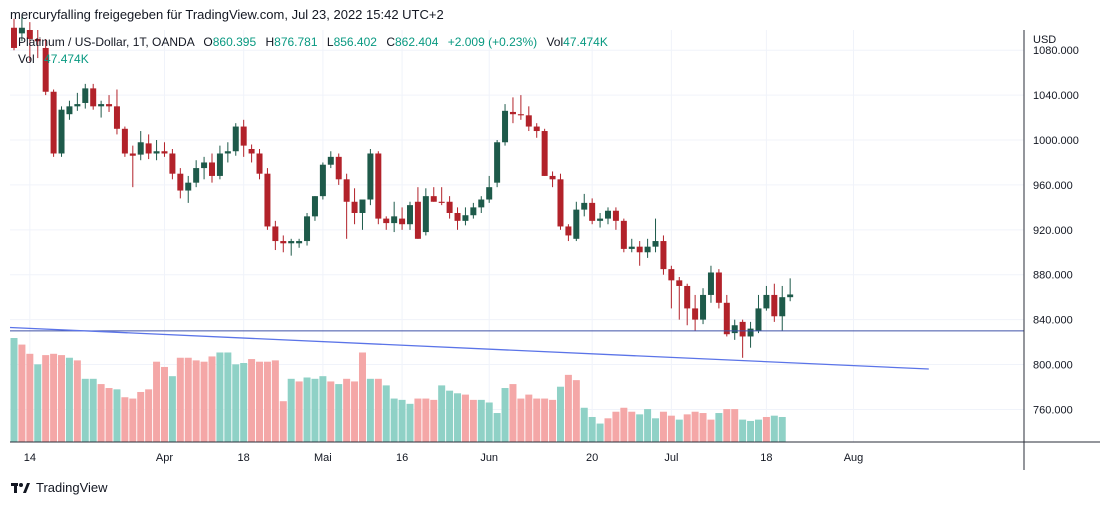 The image size is (1100, 506). Describe the element at coordinates (1056, 51) in the screenshot. I see `y-tick-label: 1080.000` at that location.